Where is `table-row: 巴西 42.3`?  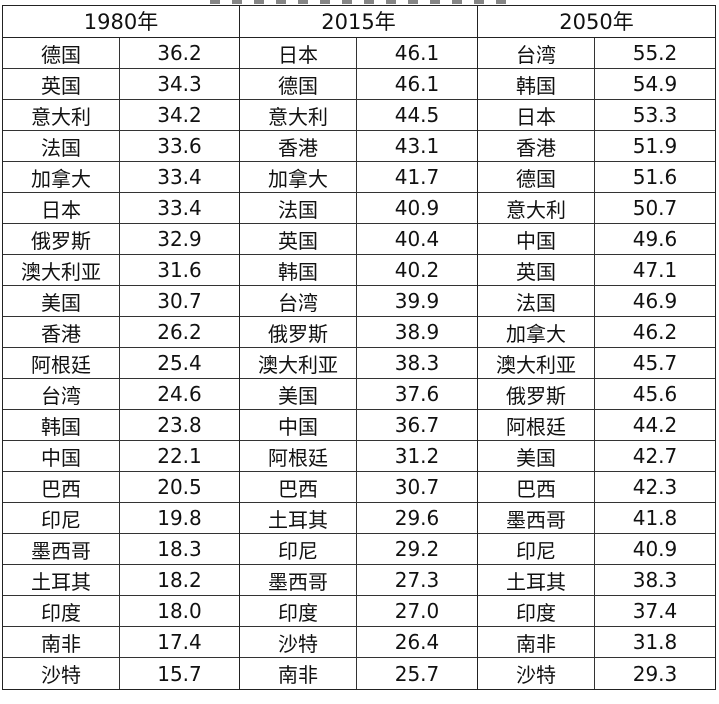 table-row: 巴西 42.3 is located at coordinates (596, 487).